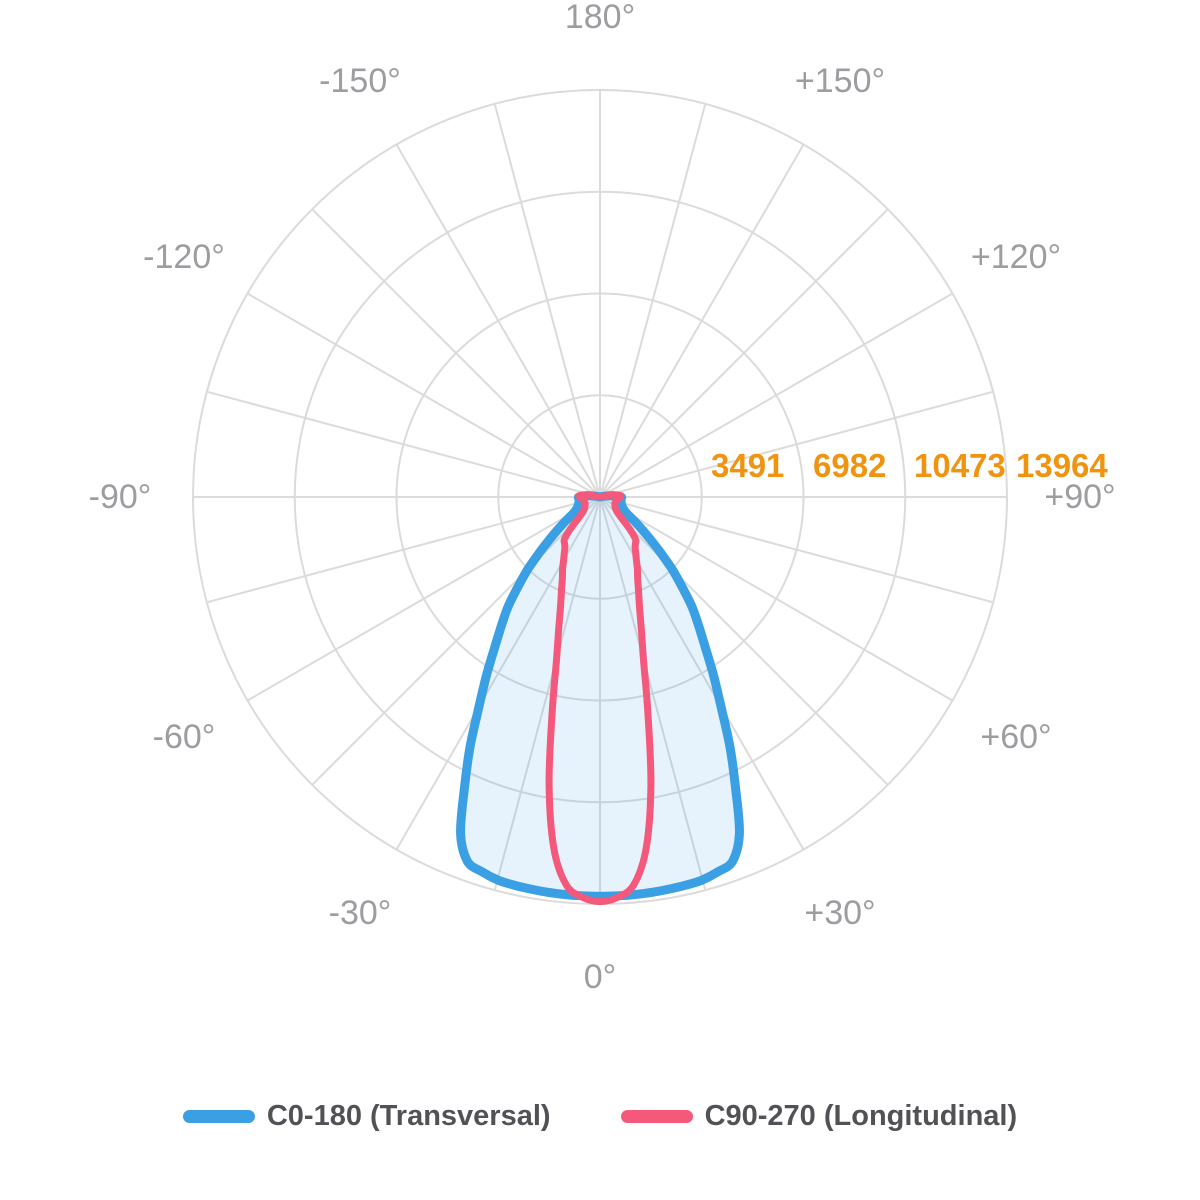 The width and height of the screenshot is (1200, 1200). What do you see at coordinates (408, 1116) in the screenshot?
I see `legend-label-c0-180: C0-180 (Transversal)` at bounding box center [408, 1116].